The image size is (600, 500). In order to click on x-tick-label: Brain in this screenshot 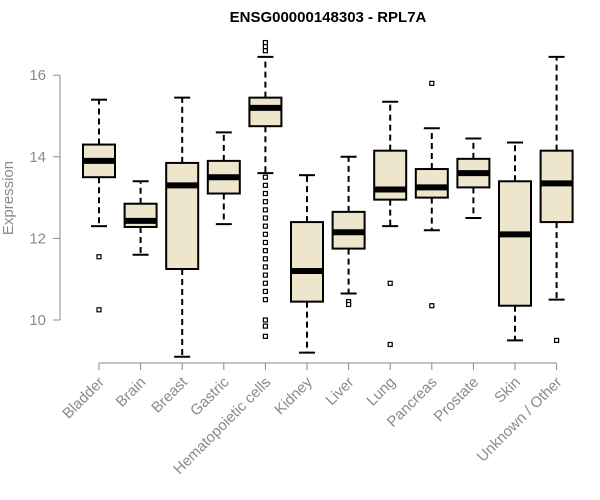, I will do `click(131, 392)`.